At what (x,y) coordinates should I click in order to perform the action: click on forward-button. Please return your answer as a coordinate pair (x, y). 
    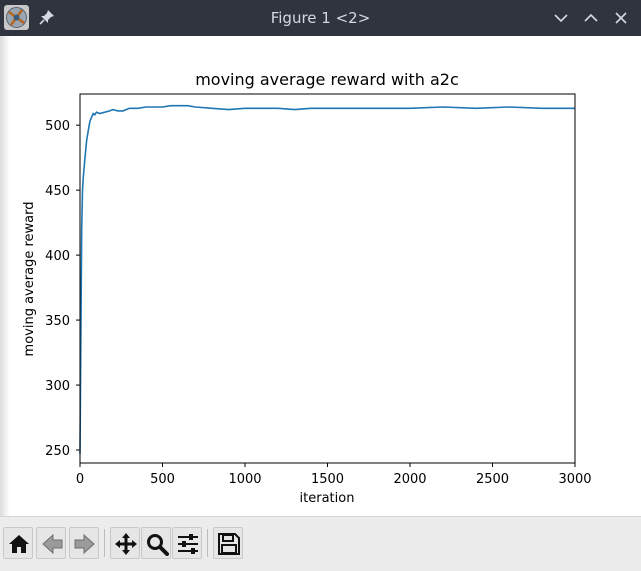
    Looking at the image, I should click on (84, 543).